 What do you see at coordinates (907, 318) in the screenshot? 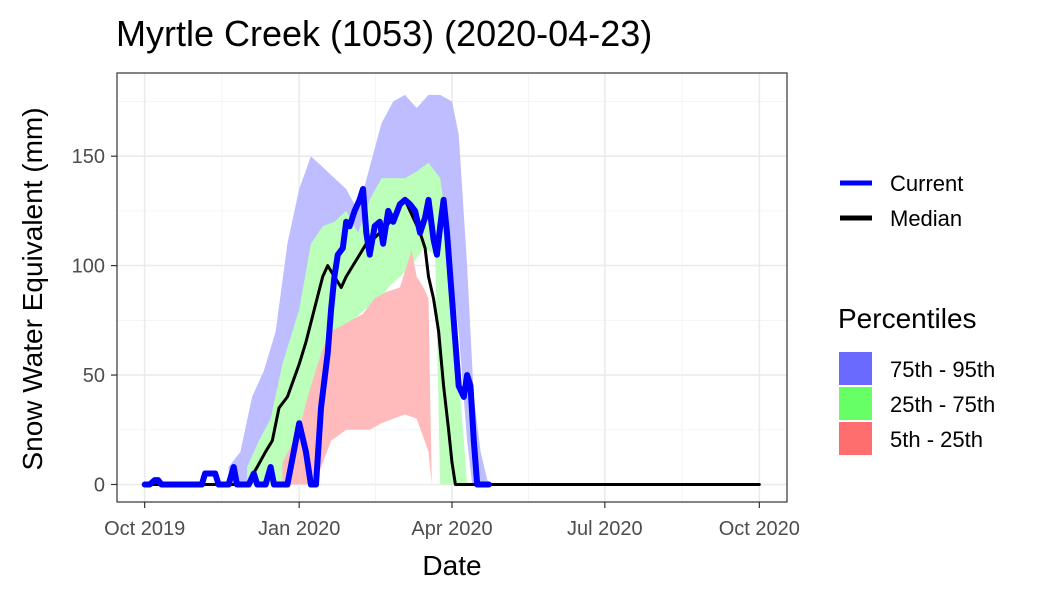
I see `legend-title: Percentiles` at bounding box center [907, 318].